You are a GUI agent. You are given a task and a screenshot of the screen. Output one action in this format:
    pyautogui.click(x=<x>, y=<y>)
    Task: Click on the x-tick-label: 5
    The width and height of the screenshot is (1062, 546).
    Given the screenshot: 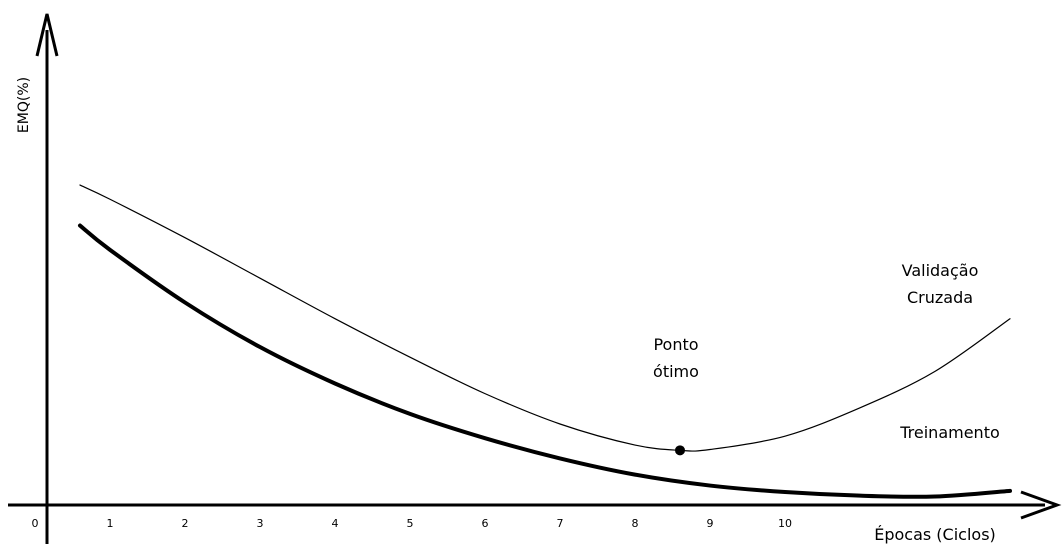 What is the action you would take?
    pyautogui.click(x=410, y=523)
    